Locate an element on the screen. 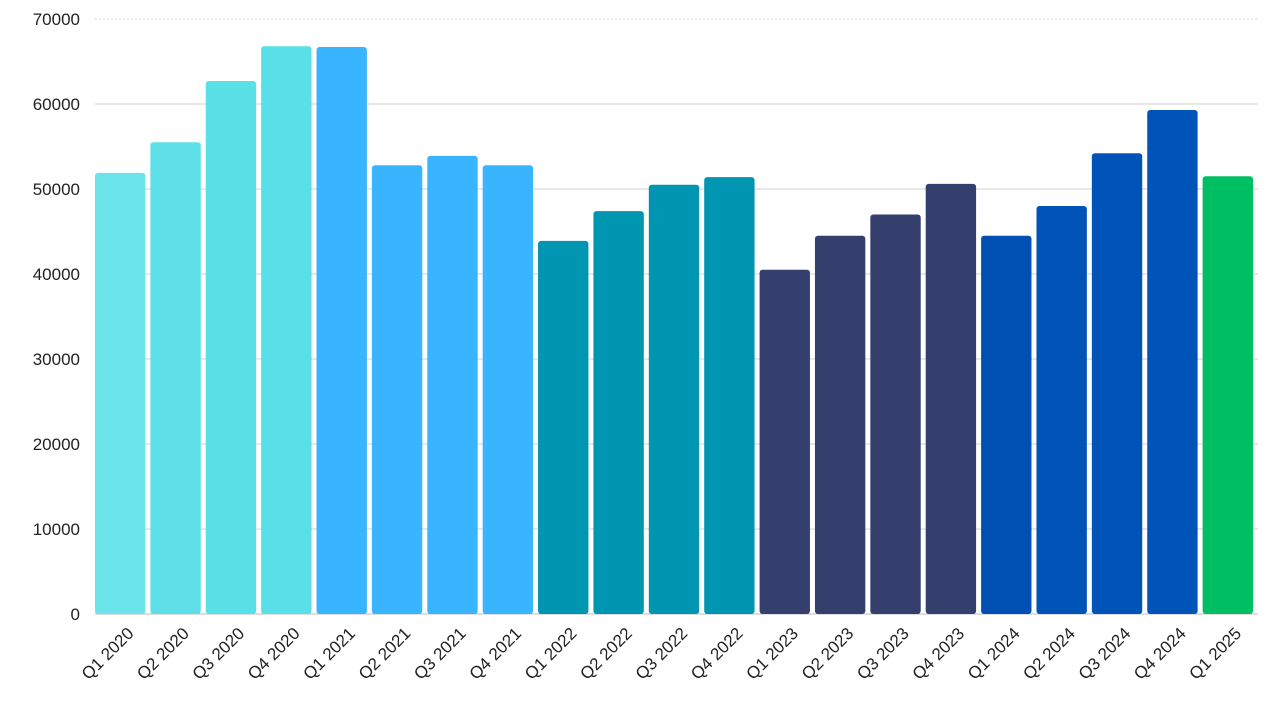 Image resolution: width=1280 pixels, height=720 pixels. x-tick-label: Q4 2024 is located at coordinates (1160, 654).